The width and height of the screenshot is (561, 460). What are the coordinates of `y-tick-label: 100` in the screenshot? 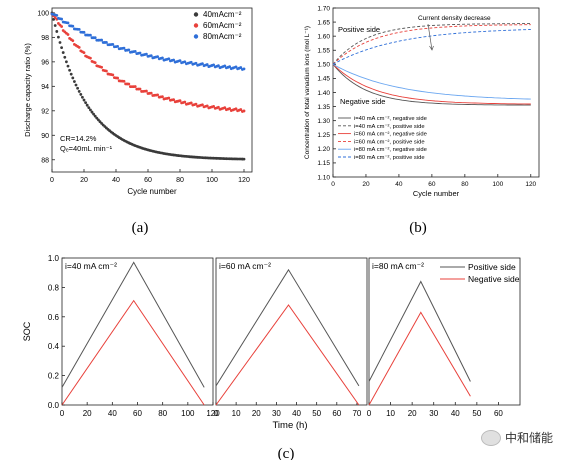 It's located at (43, 13).